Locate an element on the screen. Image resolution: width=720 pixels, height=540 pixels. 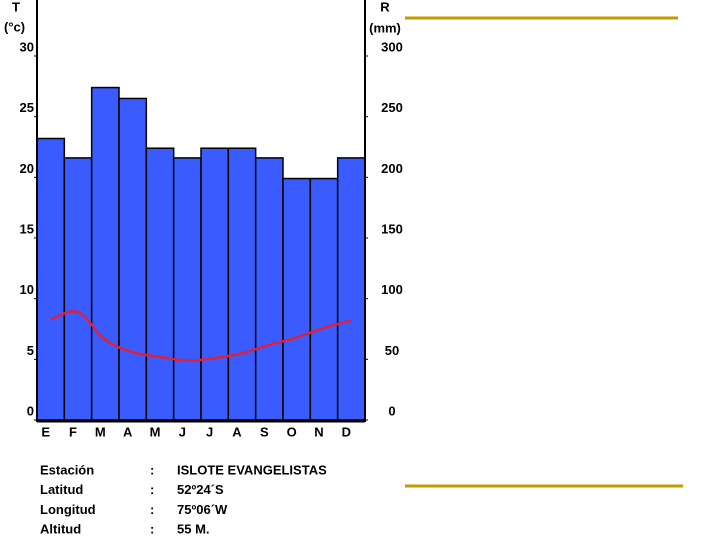
y-tick-label: 25 is located at coordinates (27, 107).